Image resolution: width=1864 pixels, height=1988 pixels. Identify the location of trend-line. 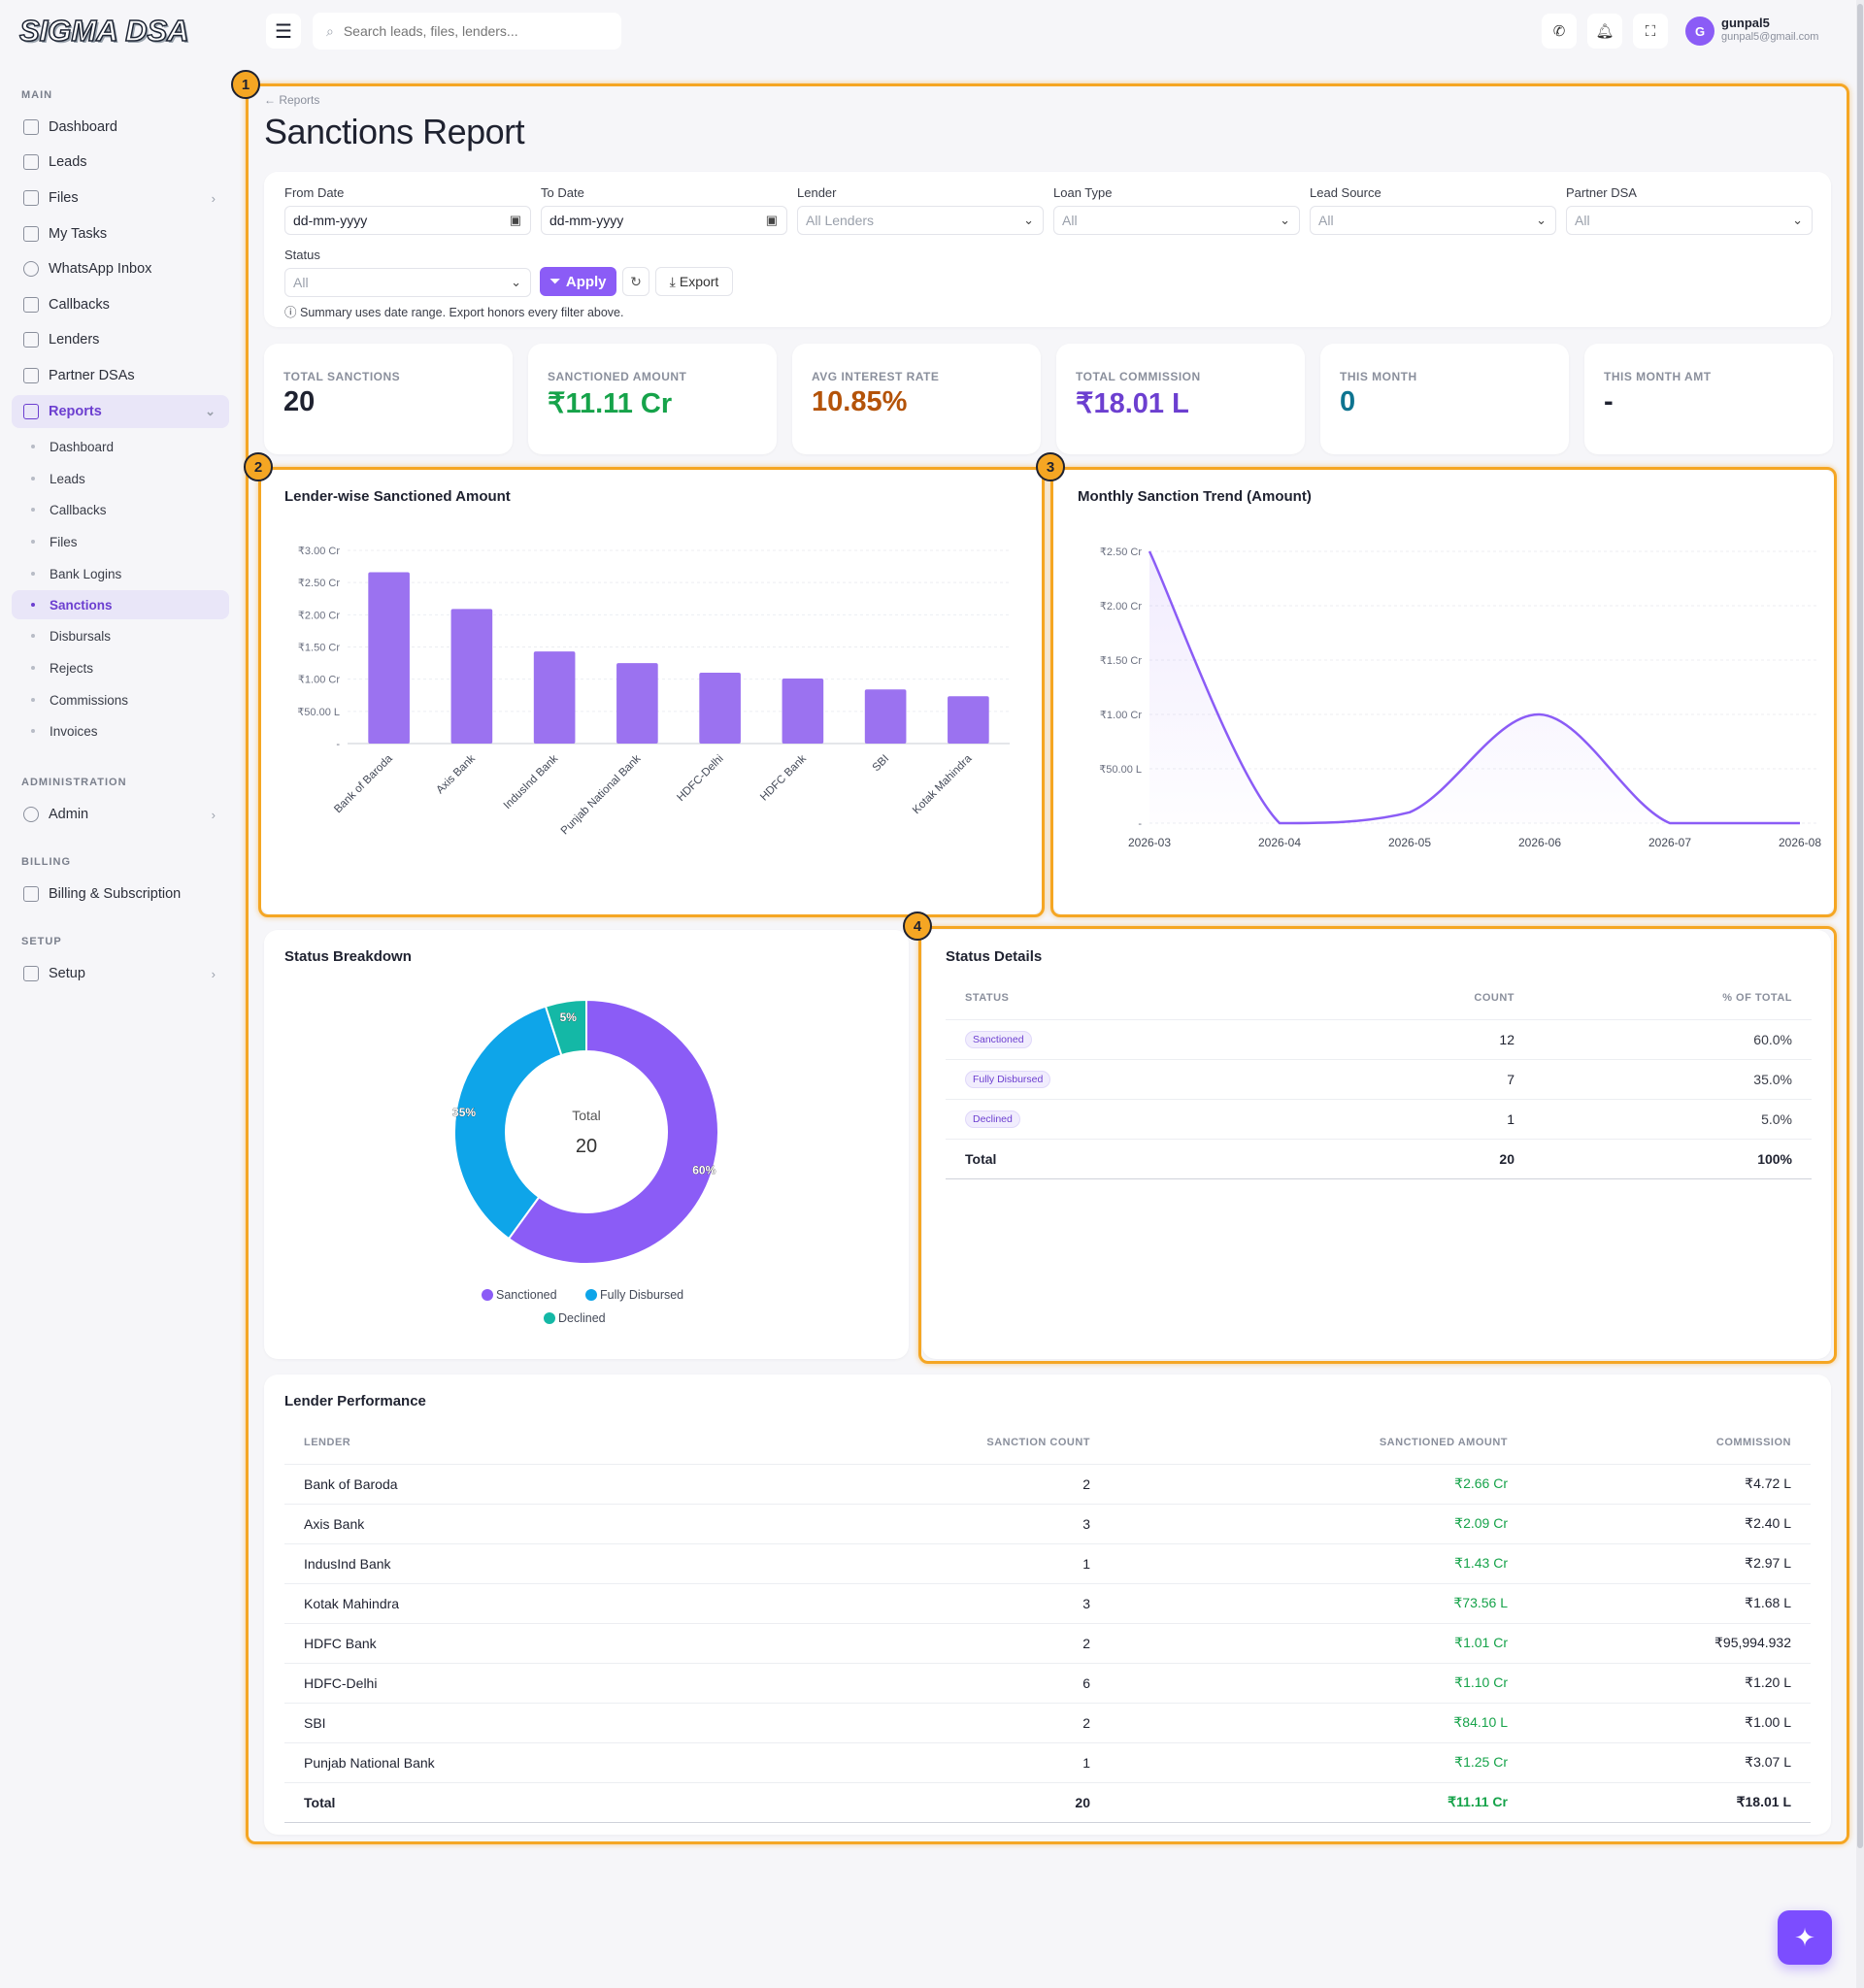
(1474, 688).